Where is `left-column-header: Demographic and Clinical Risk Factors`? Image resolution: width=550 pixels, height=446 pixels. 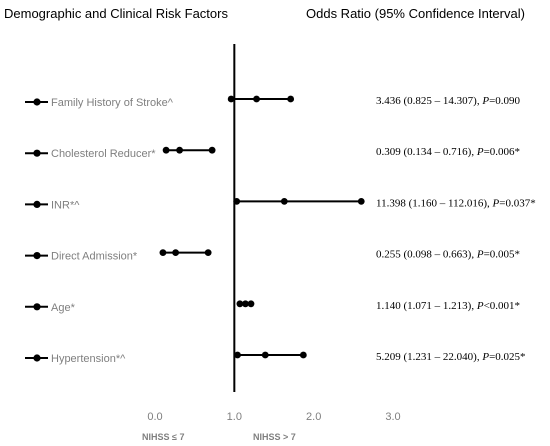
left-column-header: Demographic and Clinical Risk Factors is located at coordinates (116, 13).